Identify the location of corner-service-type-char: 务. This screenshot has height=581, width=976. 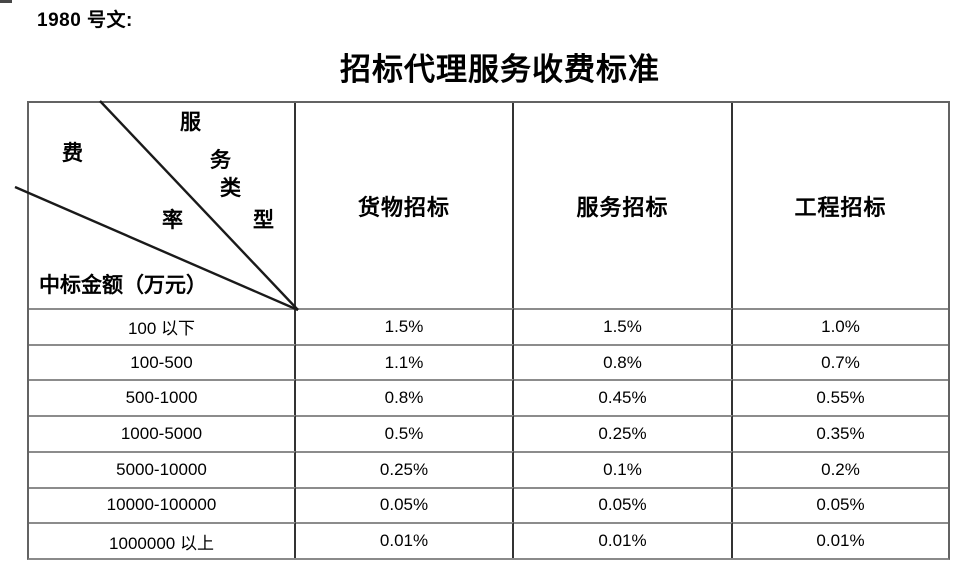
(220, 160).